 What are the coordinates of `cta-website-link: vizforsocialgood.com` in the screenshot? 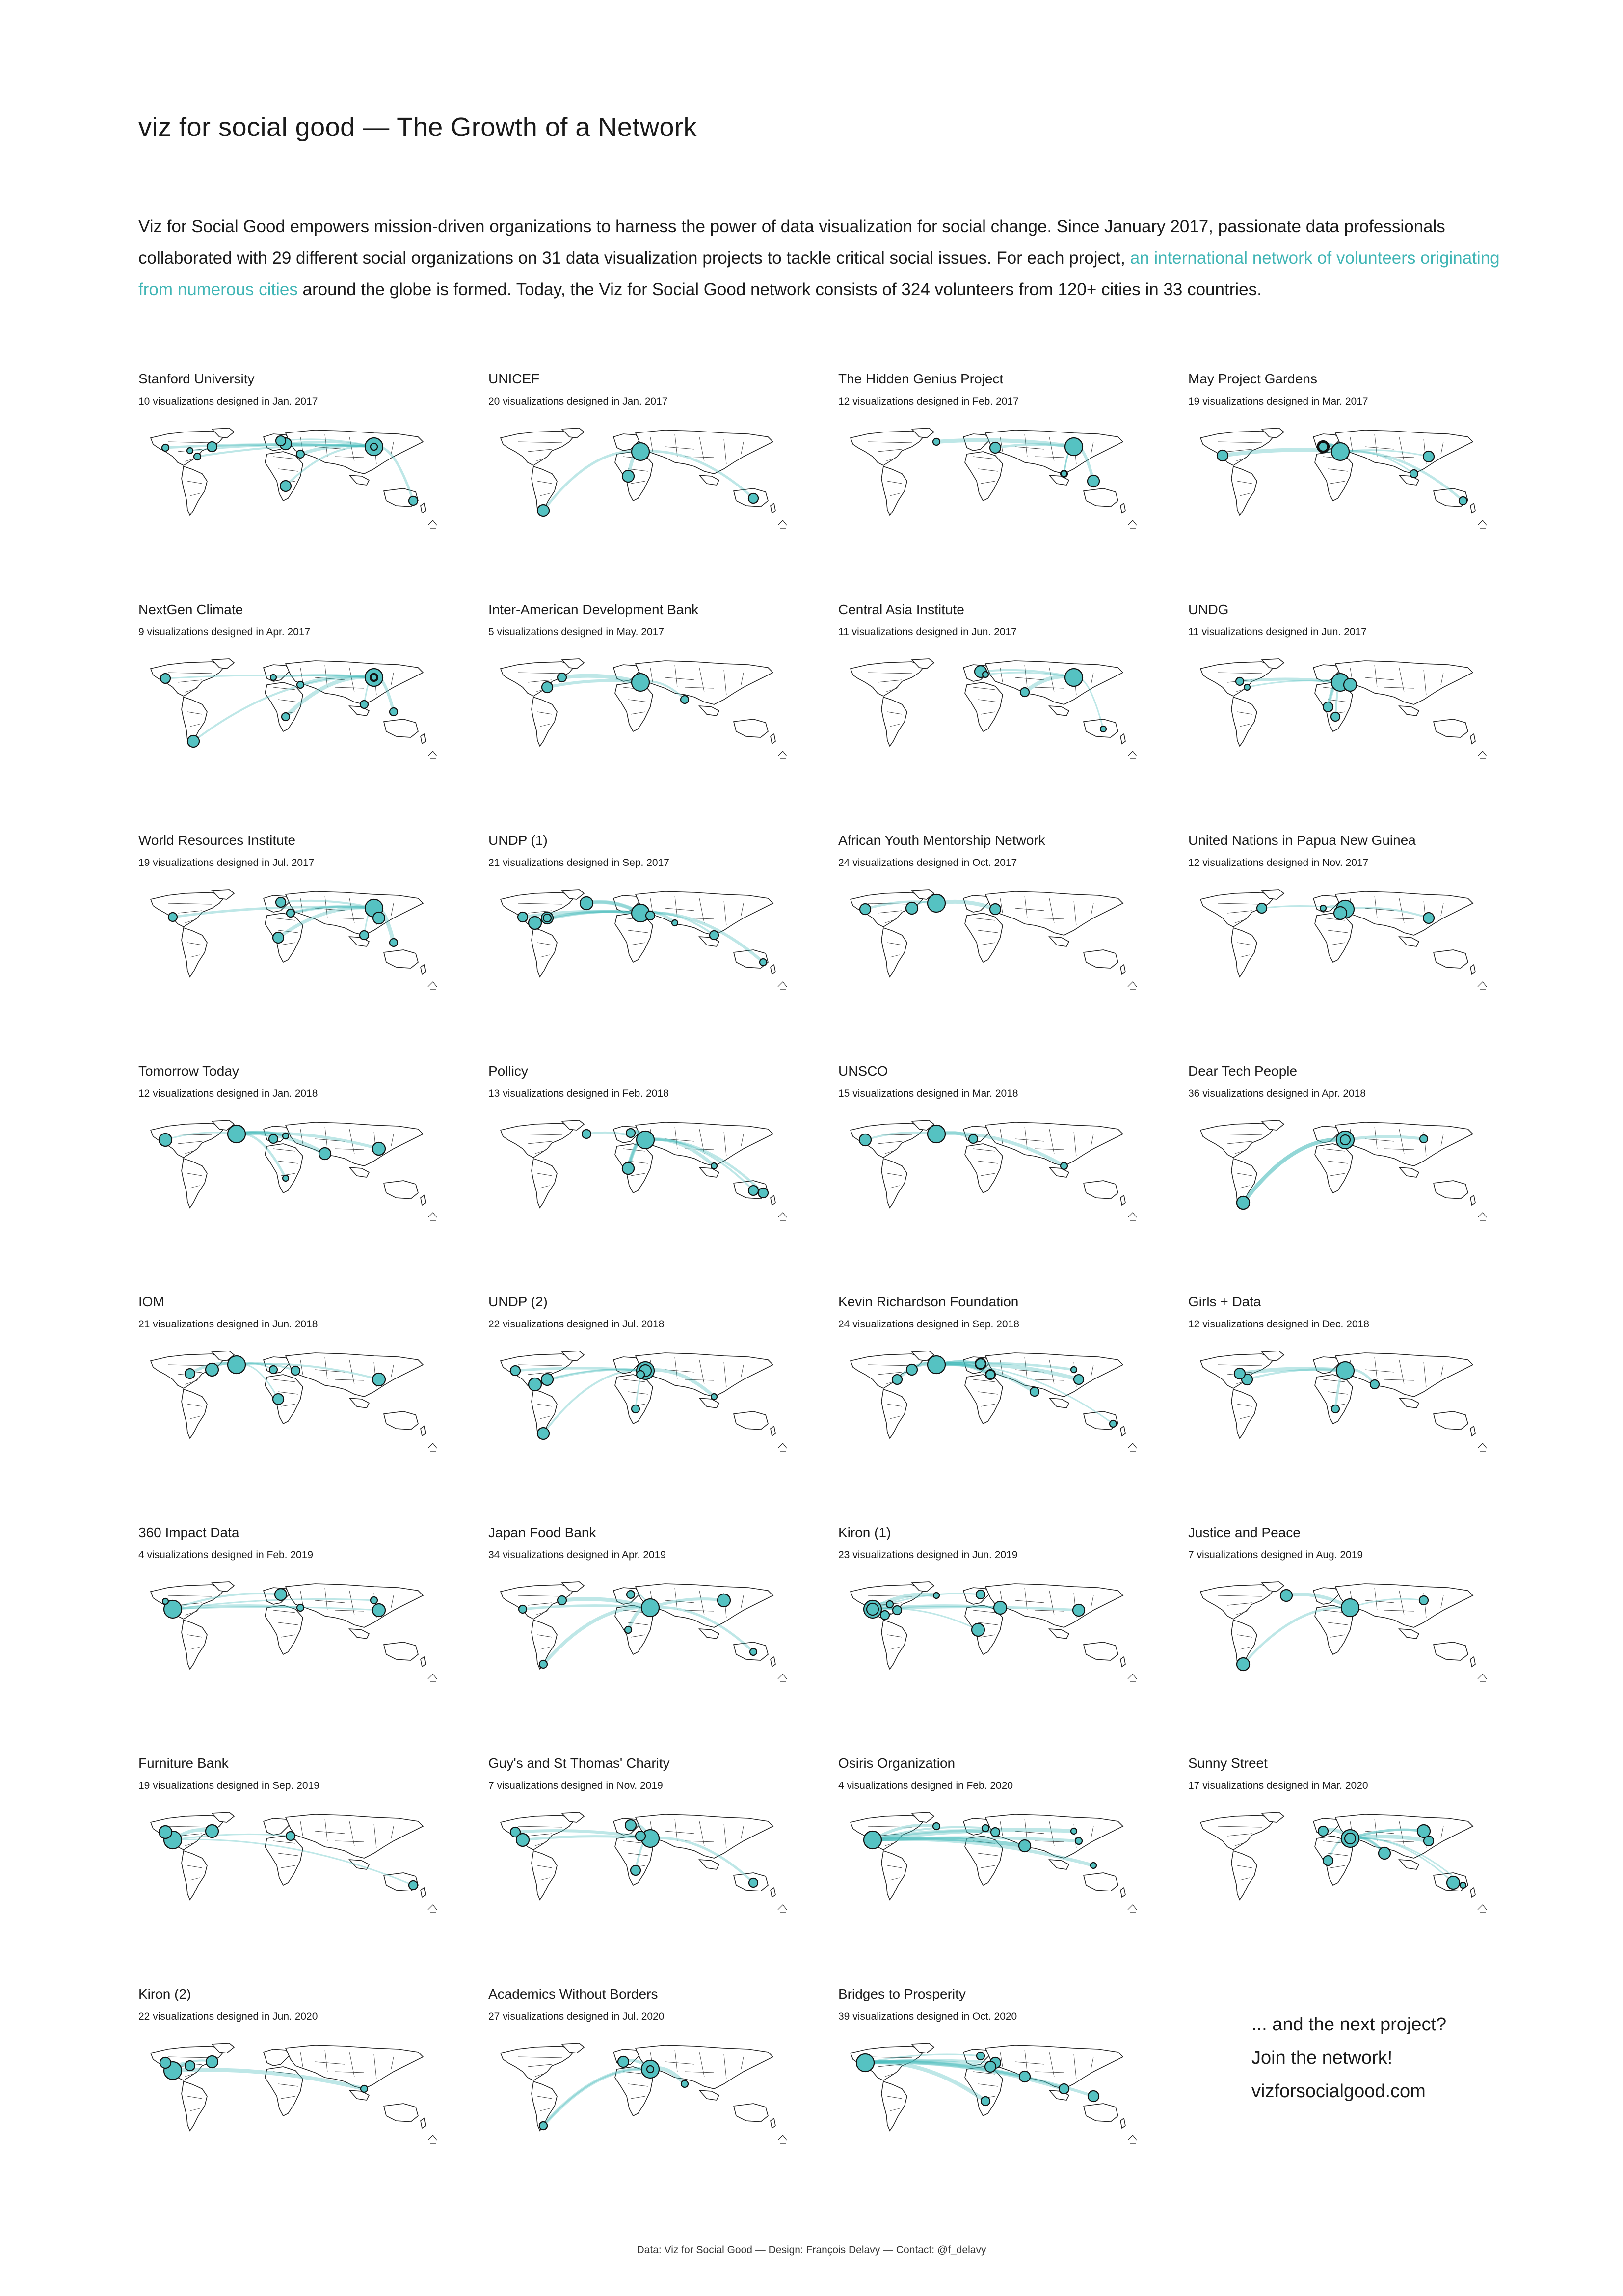 It's located at (1338, 2091).